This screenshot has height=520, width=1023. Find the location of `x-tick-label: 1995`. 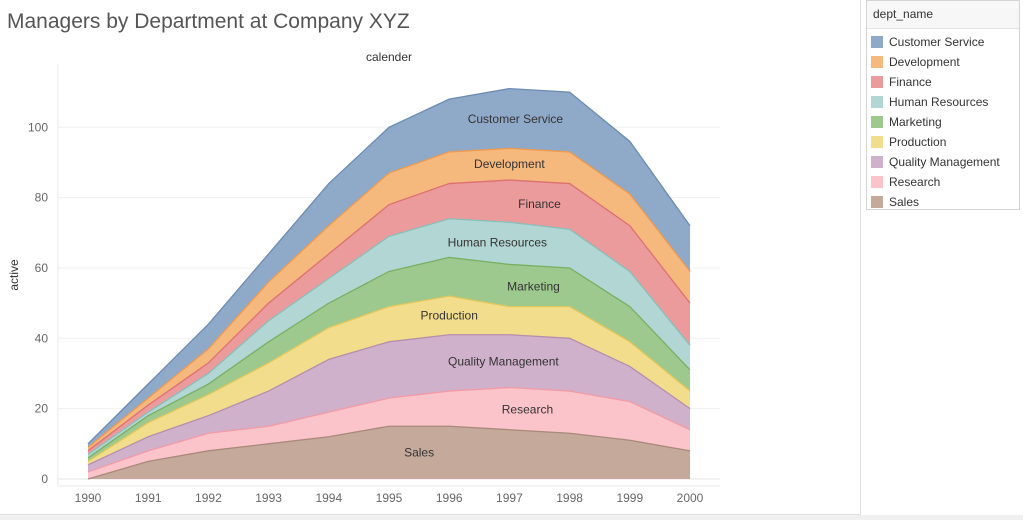

x-tick-label: 1995 is located at coordinates (389, 498).